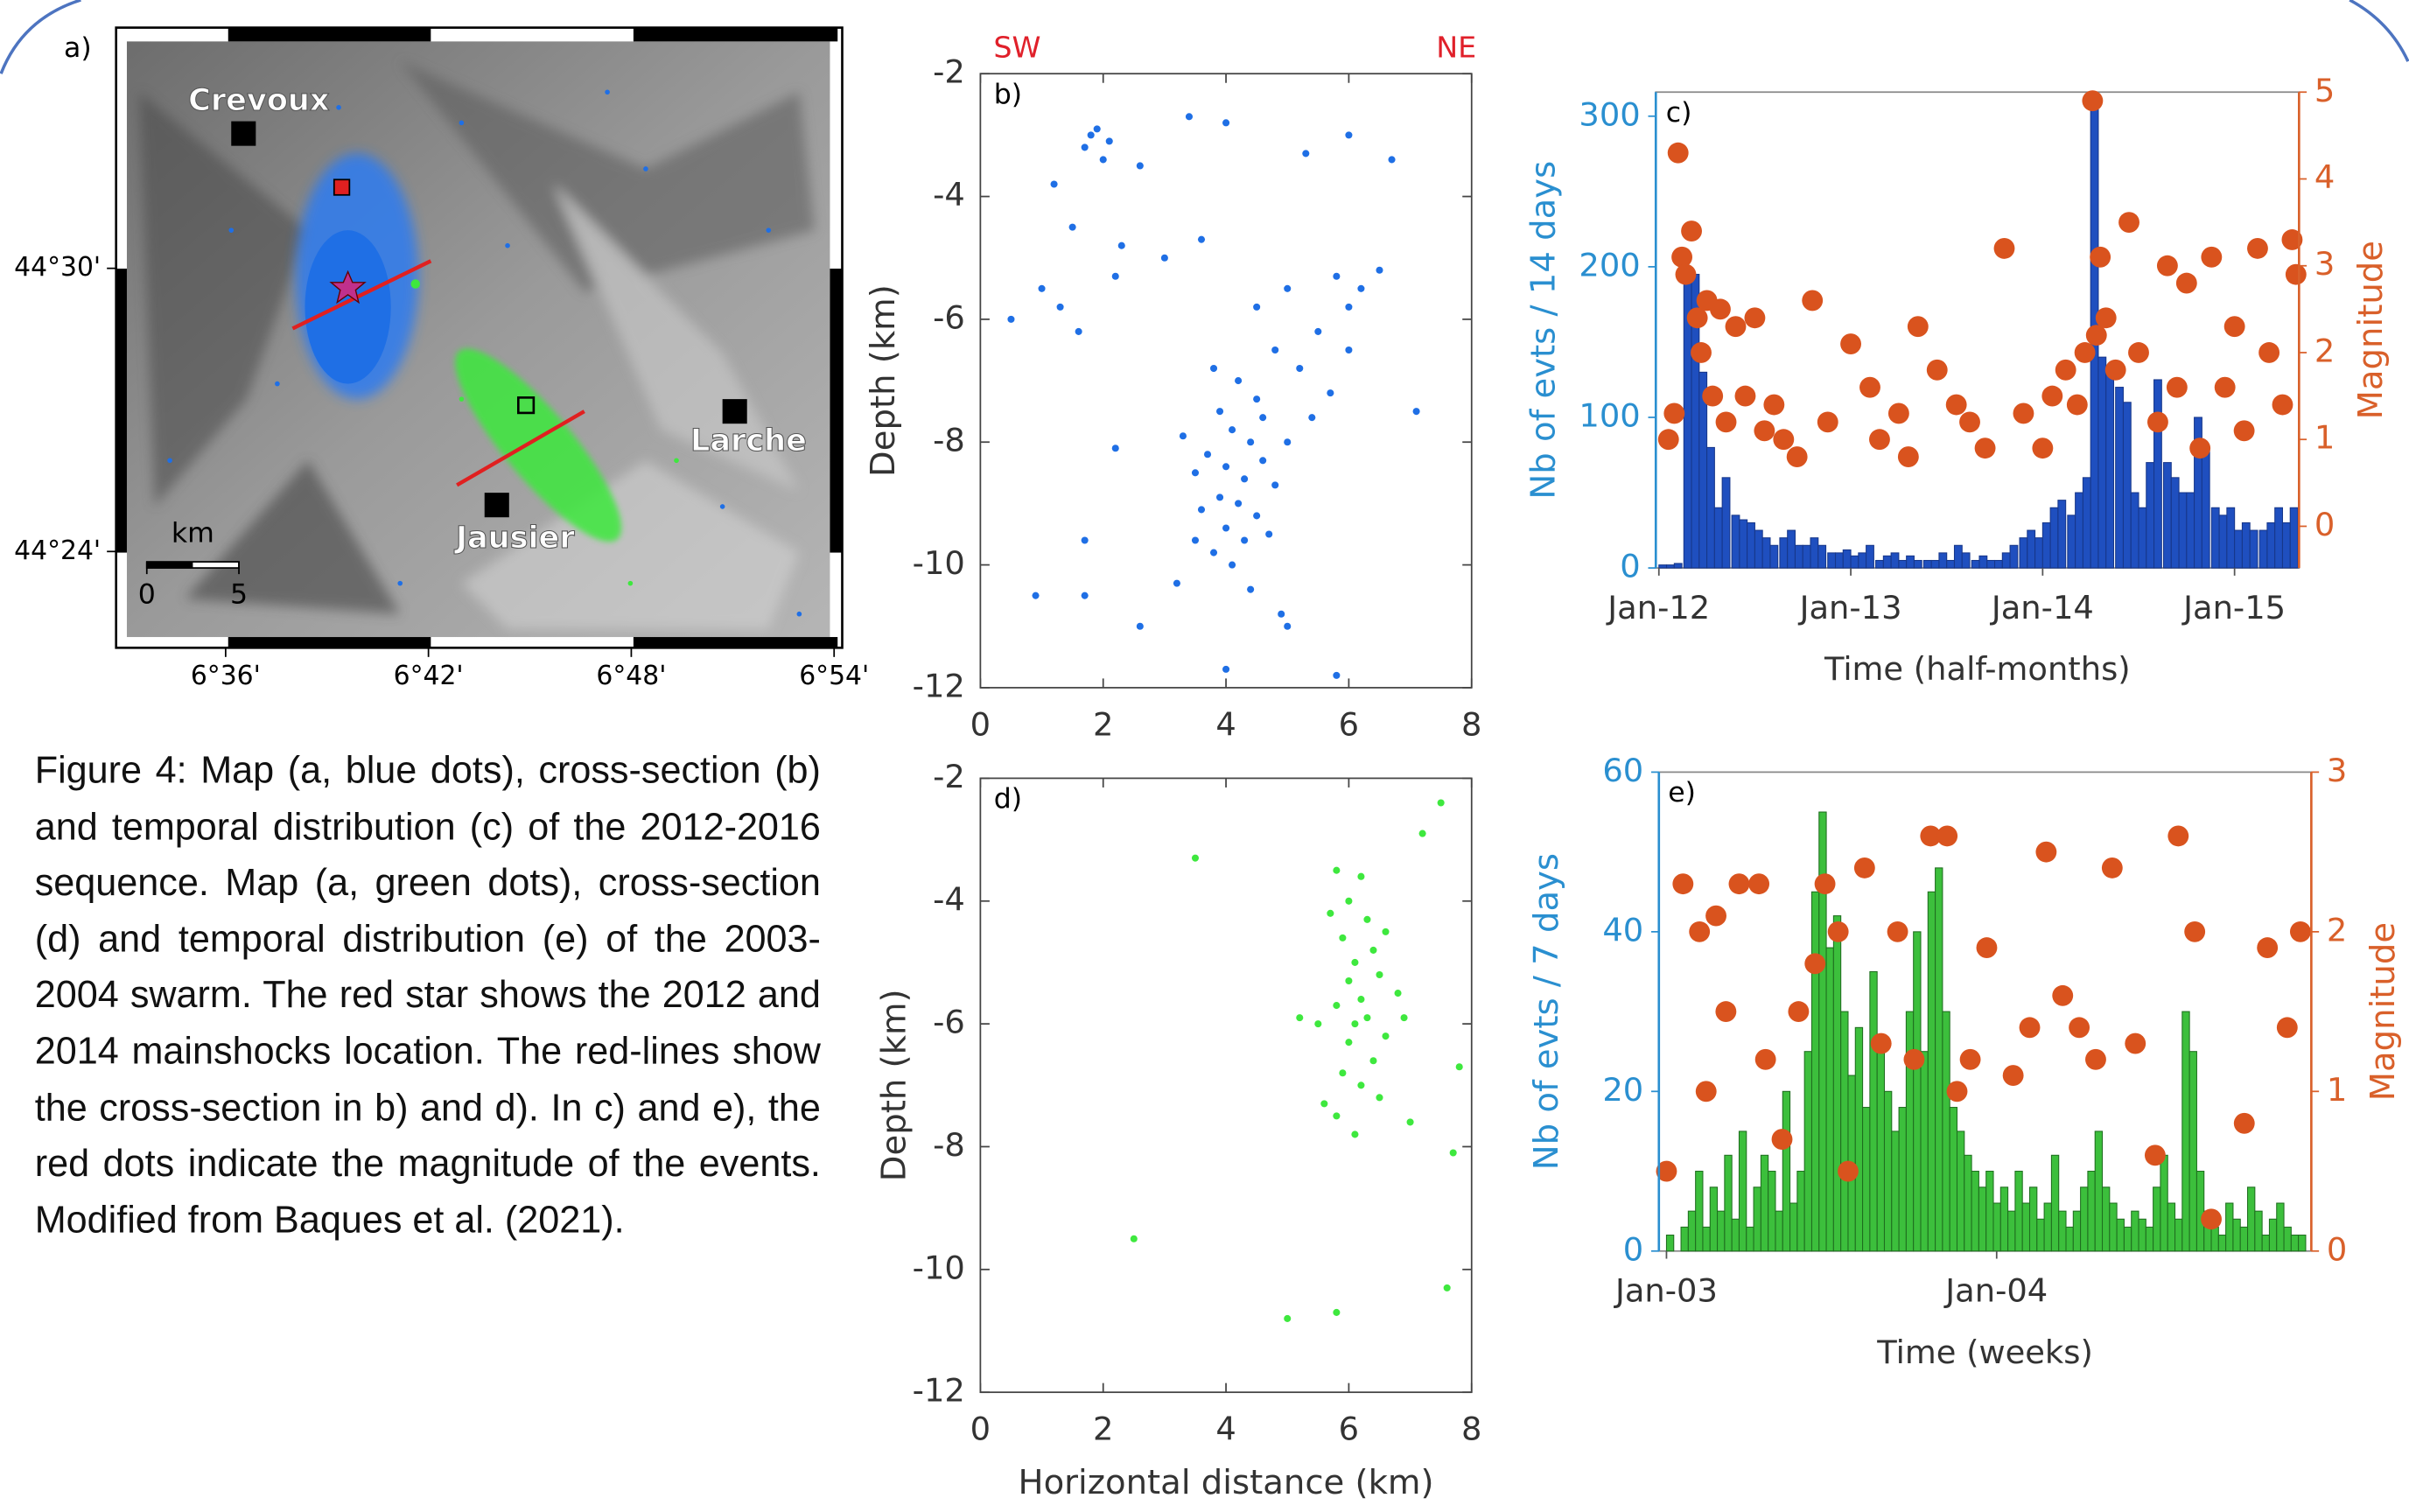  What do you see at coordinates (78, 48) in the screenshot?
I see `panel-label: a)` at bounding box center [78, 48].